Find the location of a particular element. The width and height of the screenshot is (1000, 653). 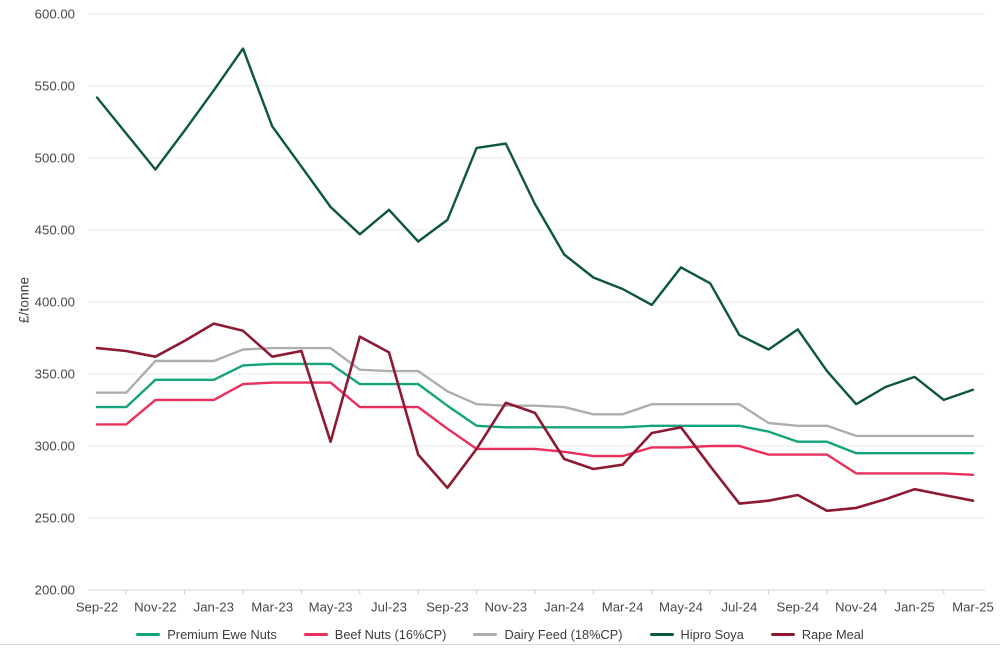

legend-label: Beef Nuts (16%CP) is located at coordinates (390, 634).